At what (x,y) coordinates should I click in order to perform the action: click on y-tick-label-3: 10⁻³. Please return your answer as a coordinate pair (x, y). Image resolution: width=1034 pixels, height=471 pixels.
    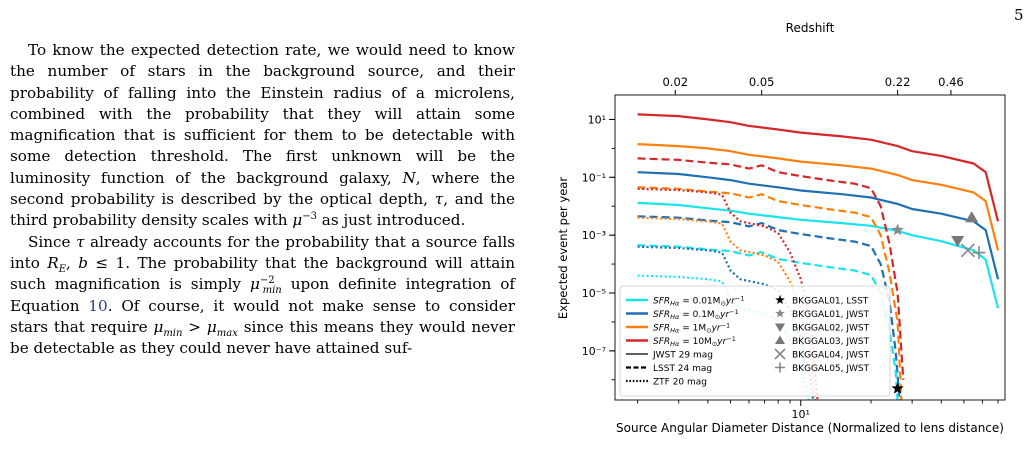
    Looking at the image, I should click on (594, 235).